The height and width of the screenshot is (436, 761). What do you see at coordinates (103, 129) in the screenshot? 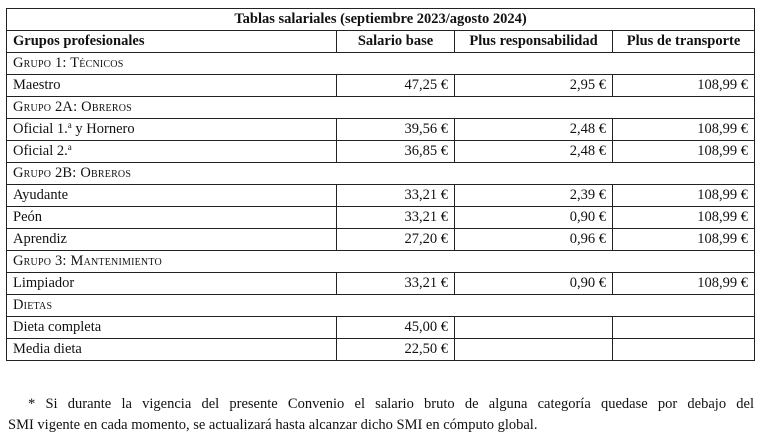
I see `row-name-post: y Hornero` at bounding box center [103, 129].